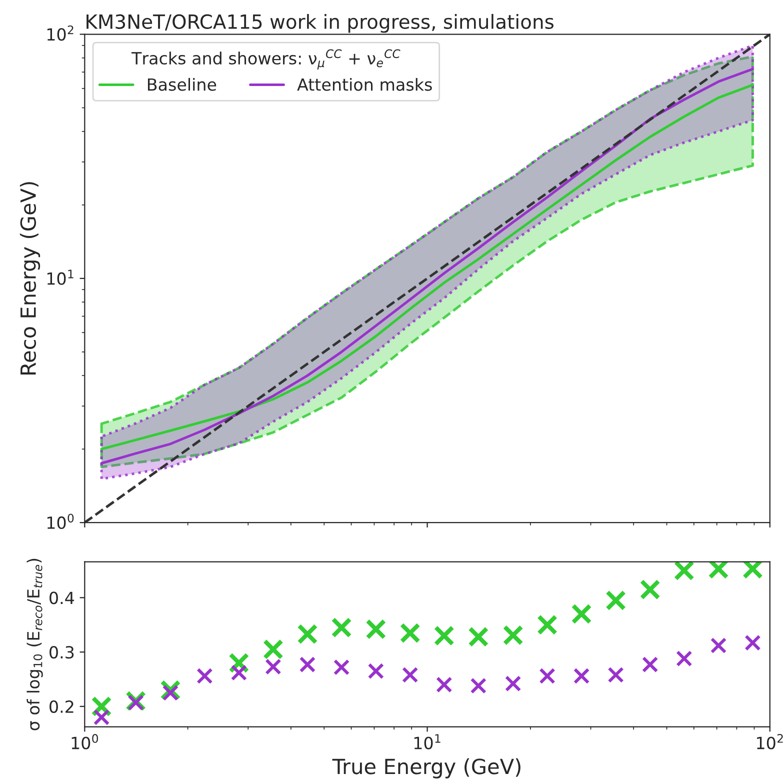 The height and width of the screenshot is (779, 784). What do you see at coordinates (427, 742) in the screenshot?
I see `x-tick-label: 10$^{1}$` at bounding box center [427, 742].